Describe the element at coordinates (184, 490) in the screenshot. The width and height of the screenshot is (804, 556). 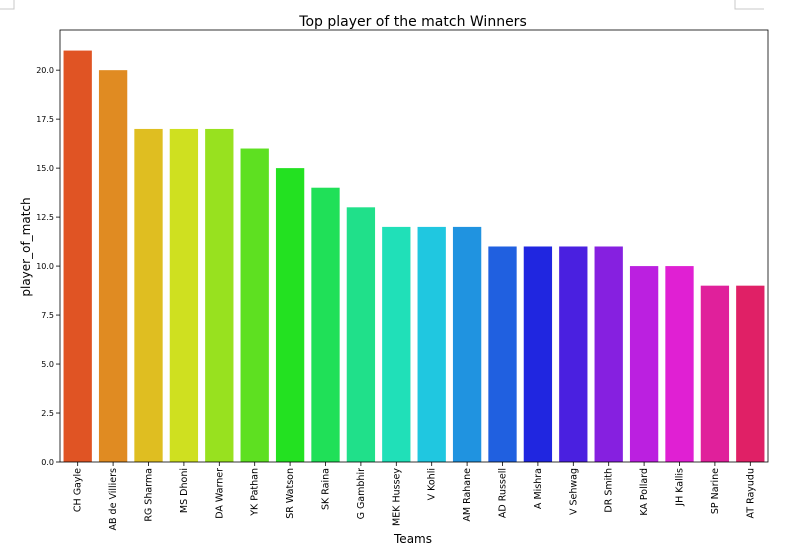
I see `x-tick-label: MS Dhoni` at that location.